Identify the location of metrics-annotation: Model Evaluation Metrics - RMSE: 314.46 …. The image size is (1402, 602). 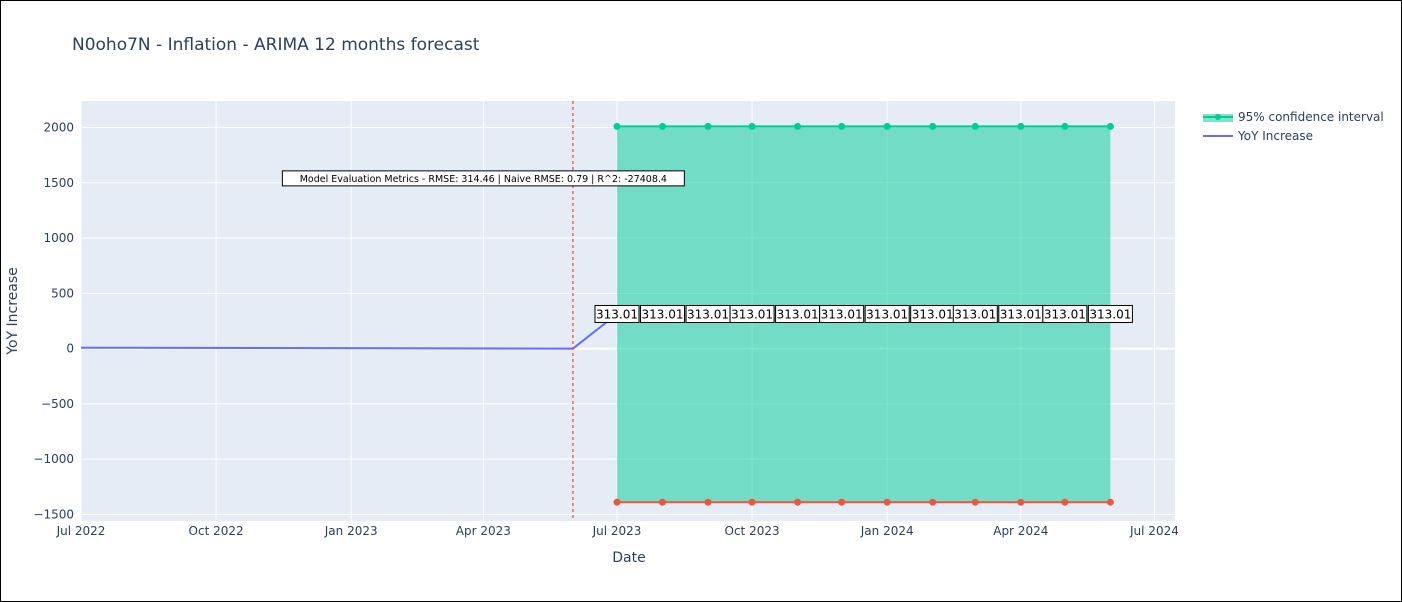
(483, 178).